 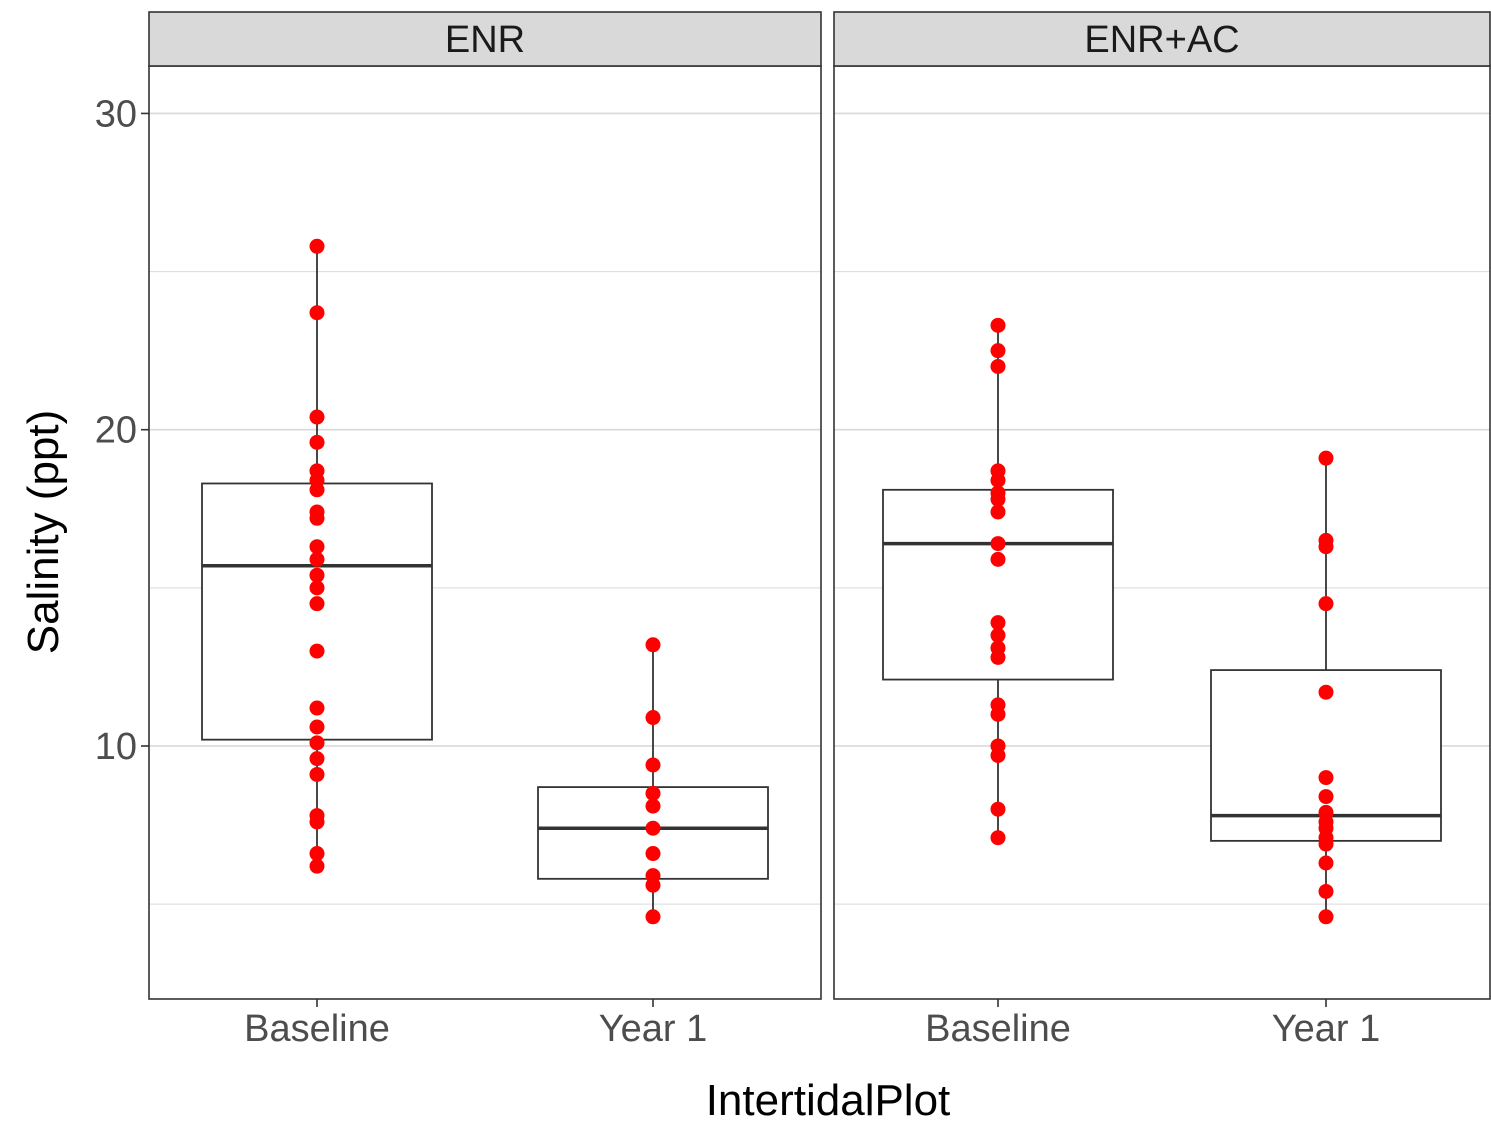 I want to click on y-axis: 10 20 30, so click(x=122, y=430).